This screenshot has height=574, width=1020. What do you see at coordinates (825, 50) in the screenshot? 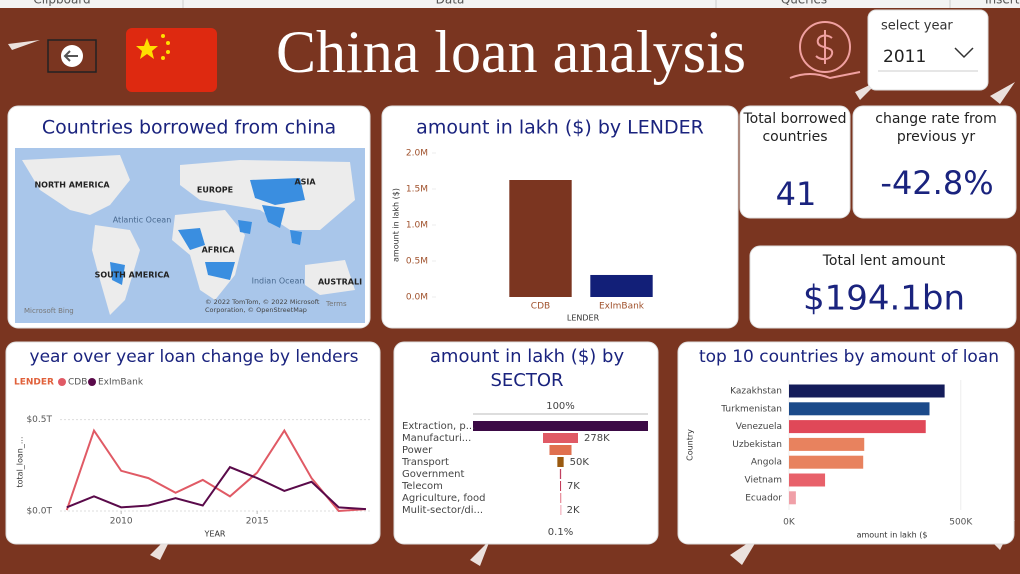
I see `dollar-icon` at bounding box center [825, 50].